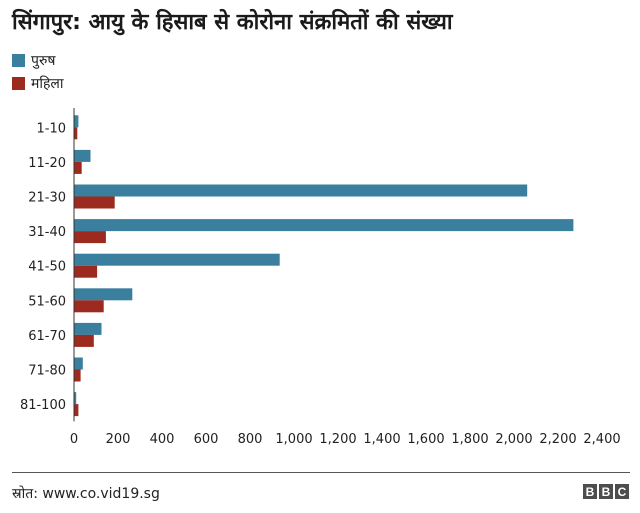 The width and height of the screenshot is (640, 513). I want to click on legend: पुरुष महिला, so click(38, 73).